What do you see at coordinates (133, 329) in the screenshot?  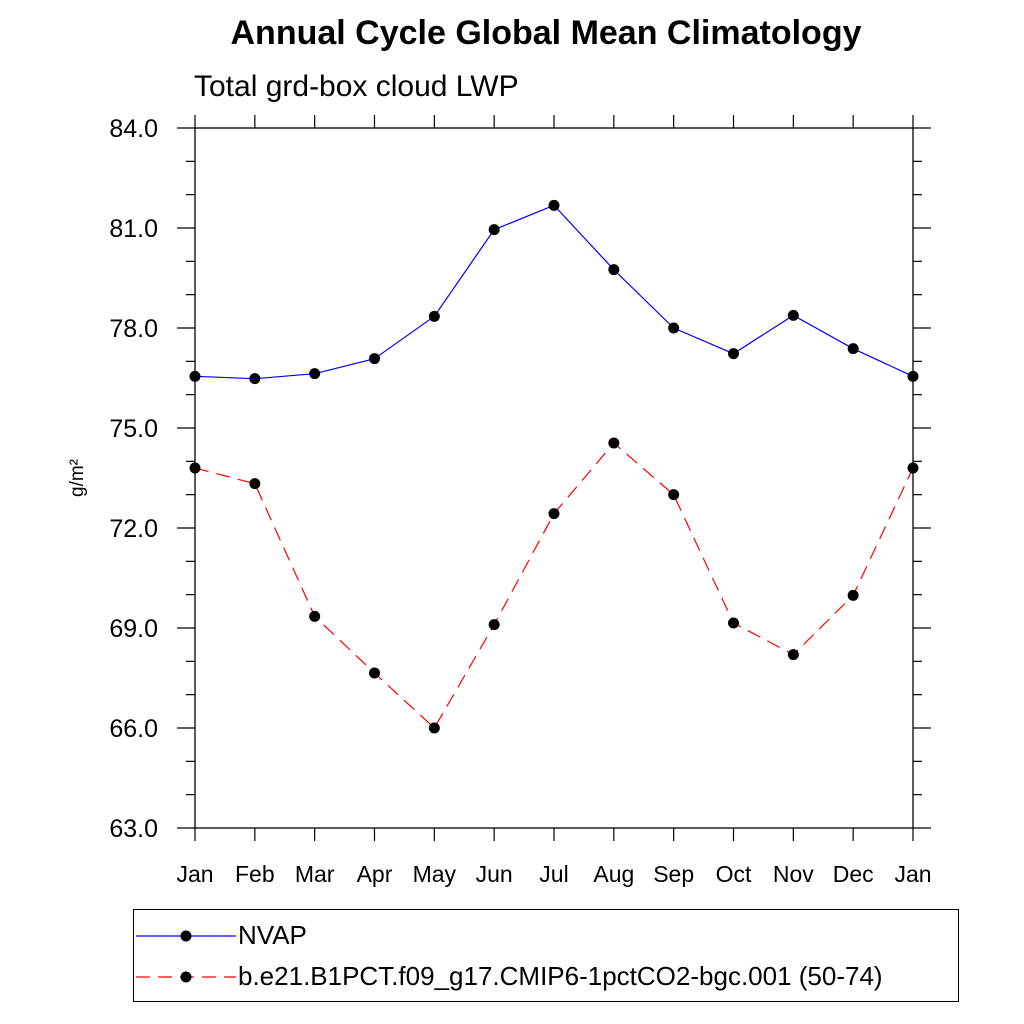 I see `y-tick-label: 78.0` at bounding box center [133, 329].